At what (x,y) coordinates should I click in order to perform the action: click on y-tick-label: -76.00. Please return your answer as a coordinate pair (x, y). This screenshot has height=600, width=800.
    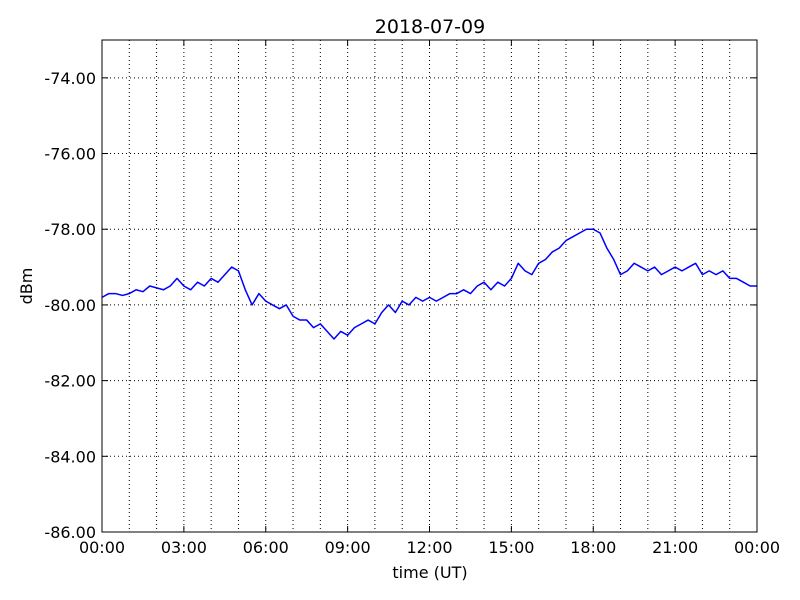
    Looking at the image, I should click on (70, 154).